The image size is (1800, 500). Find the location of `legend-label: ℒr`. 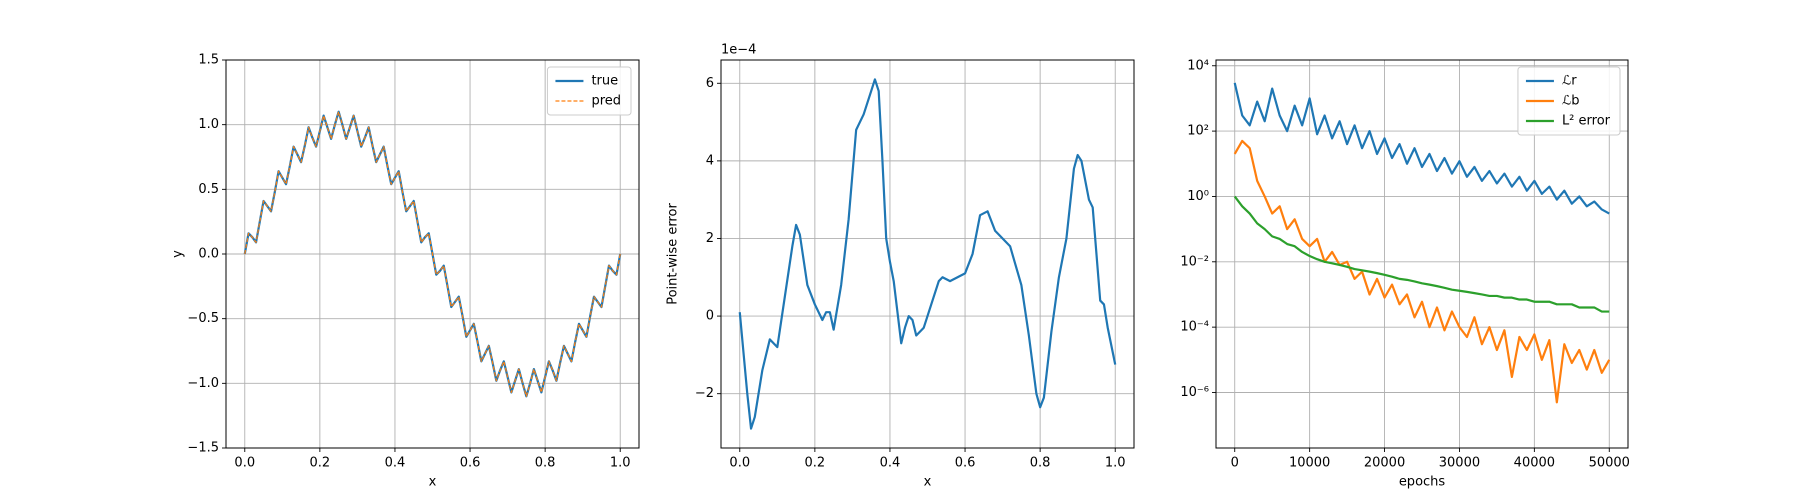

legend-label: ℒr is located at coordinates (1569, 81).